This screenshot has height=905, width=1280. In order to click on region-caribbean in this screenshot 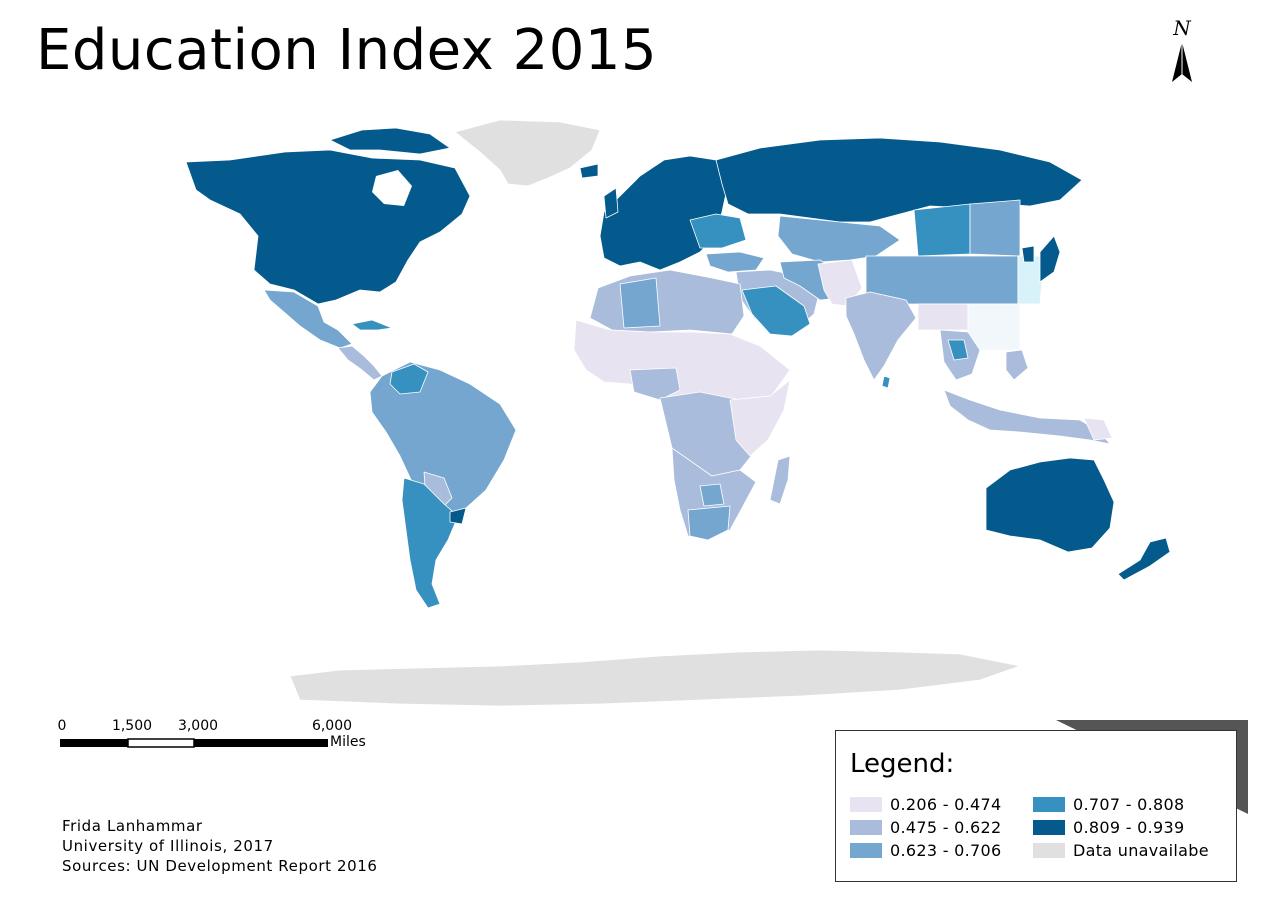, I will do `click(372, 325)`.